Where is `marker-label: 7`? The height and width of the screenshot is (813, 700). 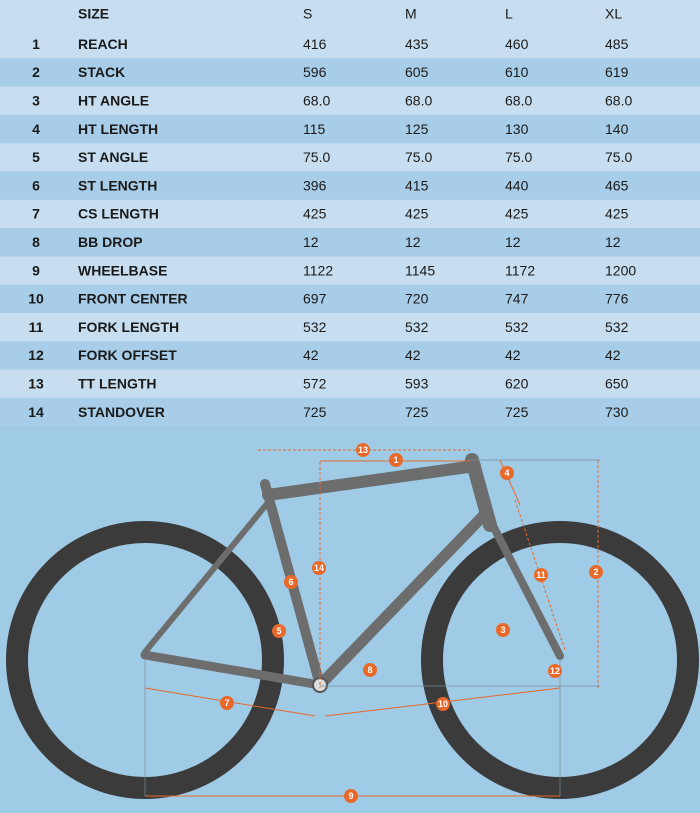
marker-label: 7 is located at coordinates (226, 703).